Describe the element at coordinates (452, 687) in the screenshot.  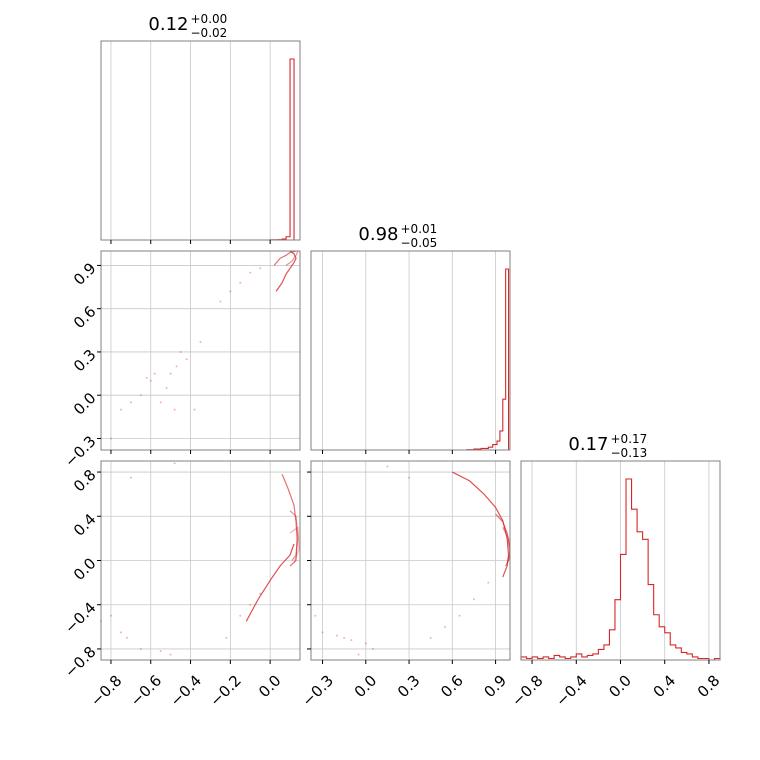
I see `x-tick-label: 0.6` at that location.